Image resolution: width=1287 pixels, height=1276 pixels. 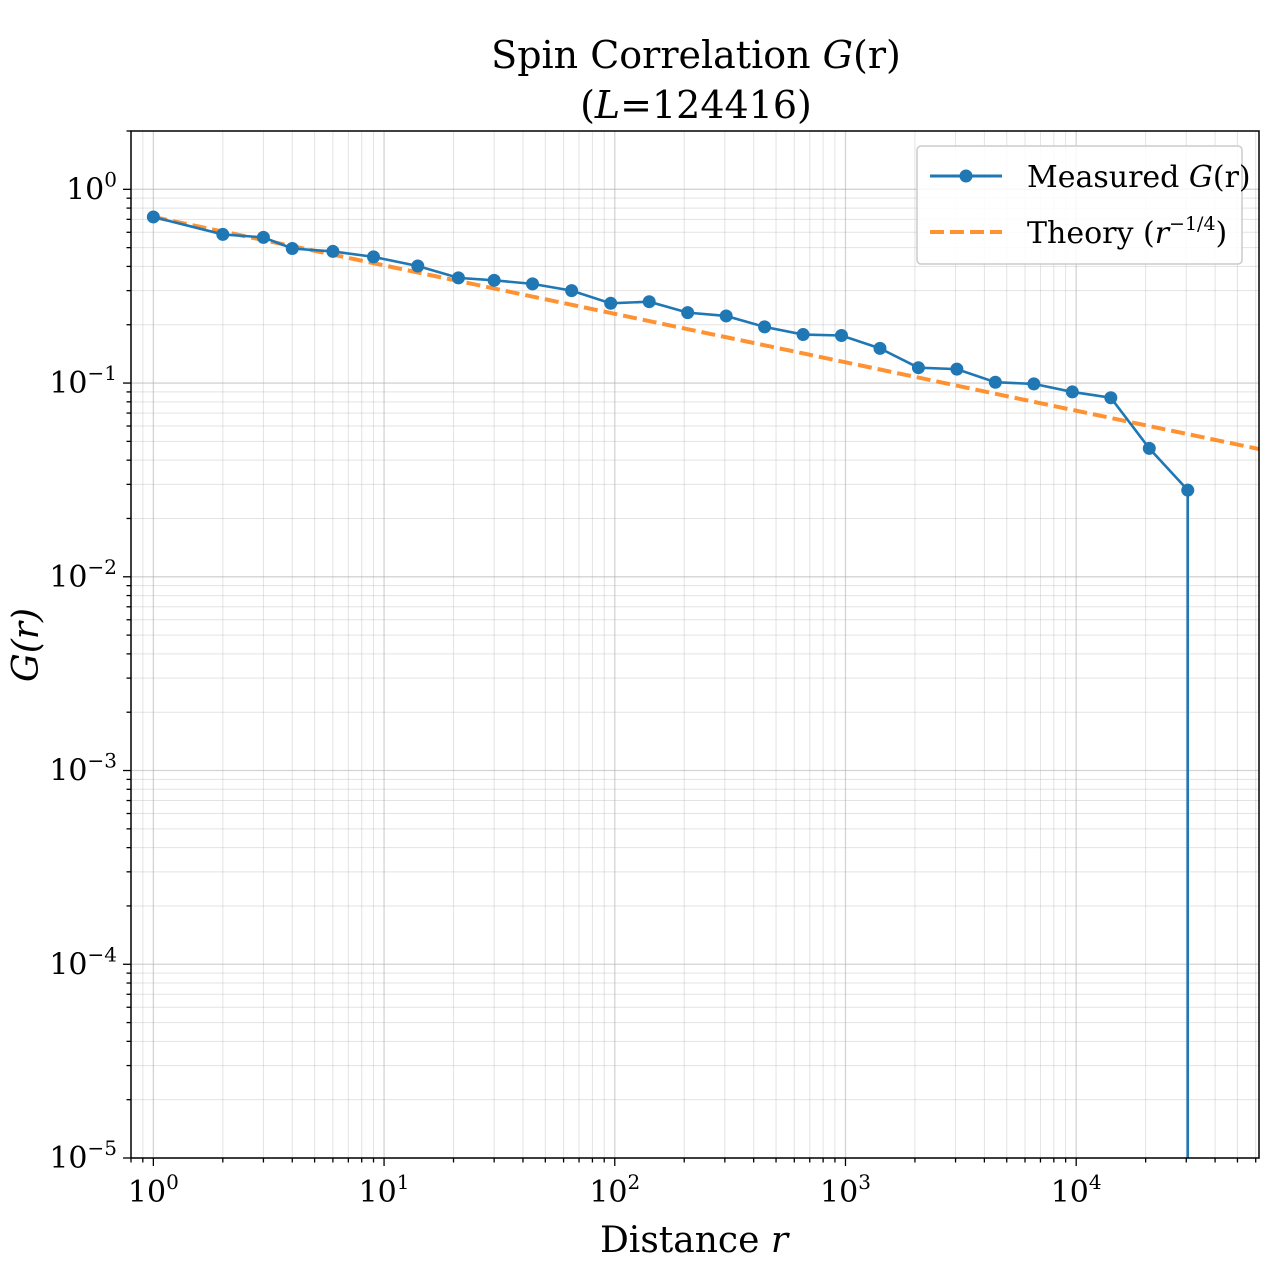 I want to click on x-axis-ticks: 10⁰ 10¹ 10² 10³ 10⁴, so click(x=692, y=1184).